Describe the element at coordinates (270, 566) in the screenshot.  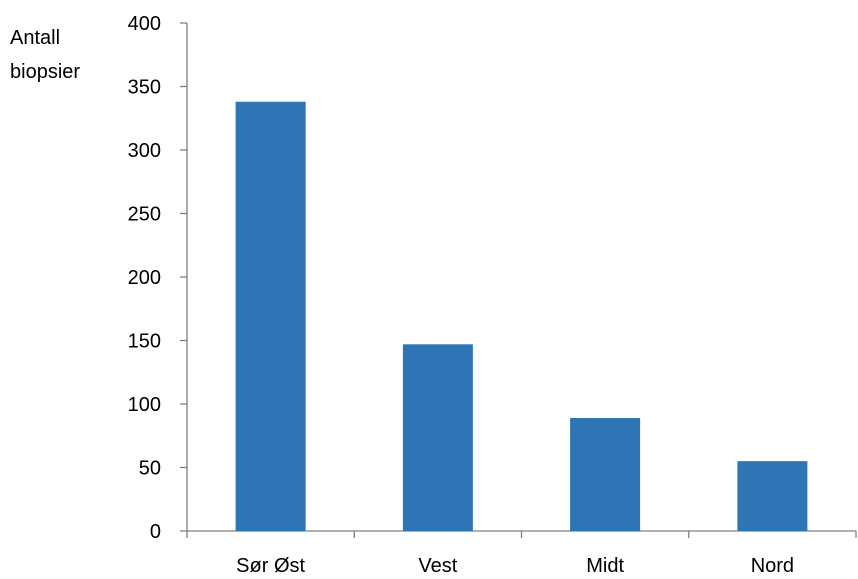
I see `x-tick-label: Sør Øst` at that location.